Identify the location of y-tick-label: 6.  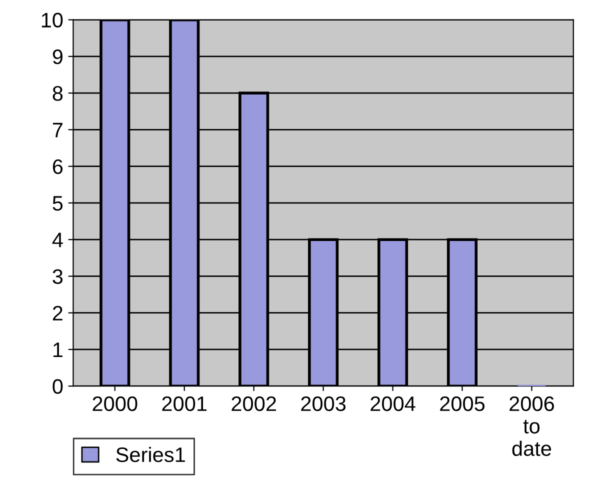
(57, 166).